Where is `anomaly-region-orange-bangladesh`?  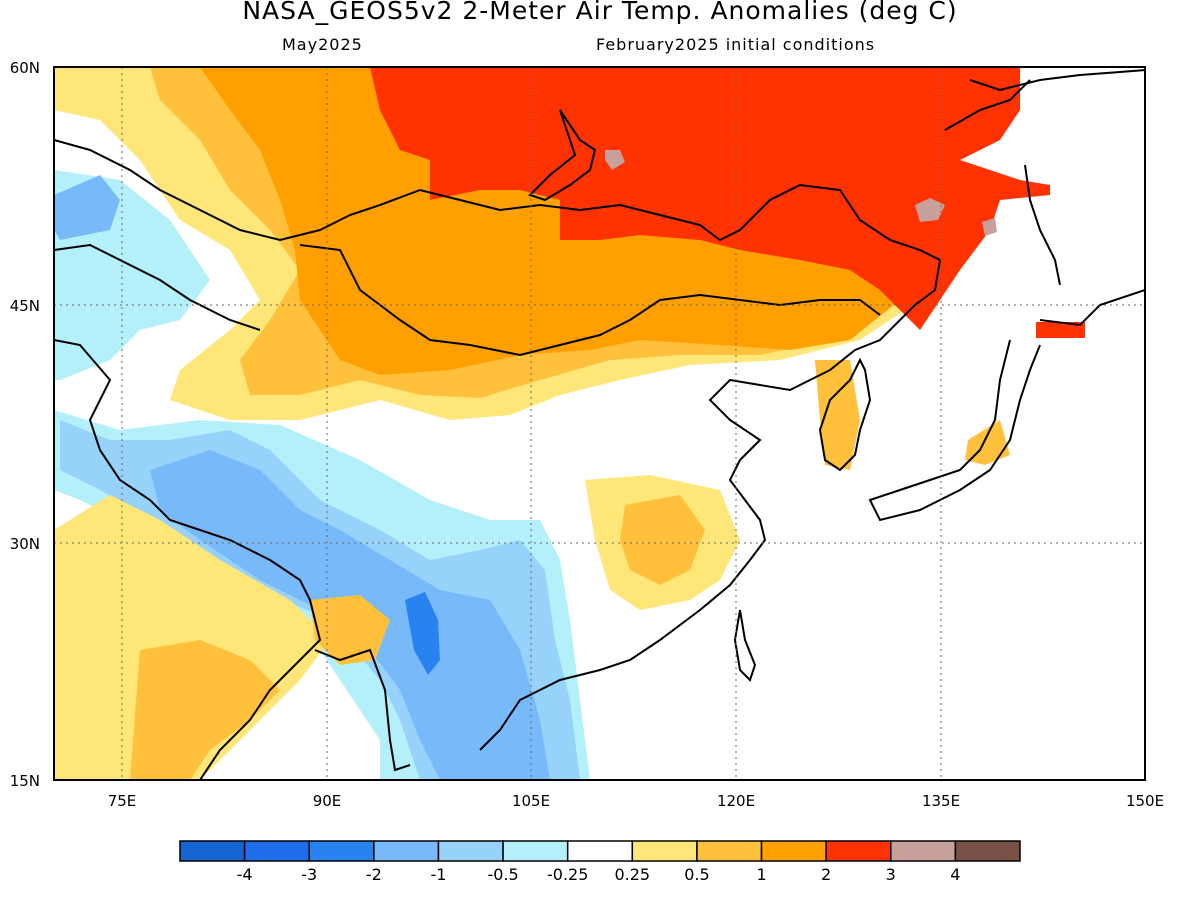
anomaly-region-orange-bangladesh is located at coordinates (350, 630).